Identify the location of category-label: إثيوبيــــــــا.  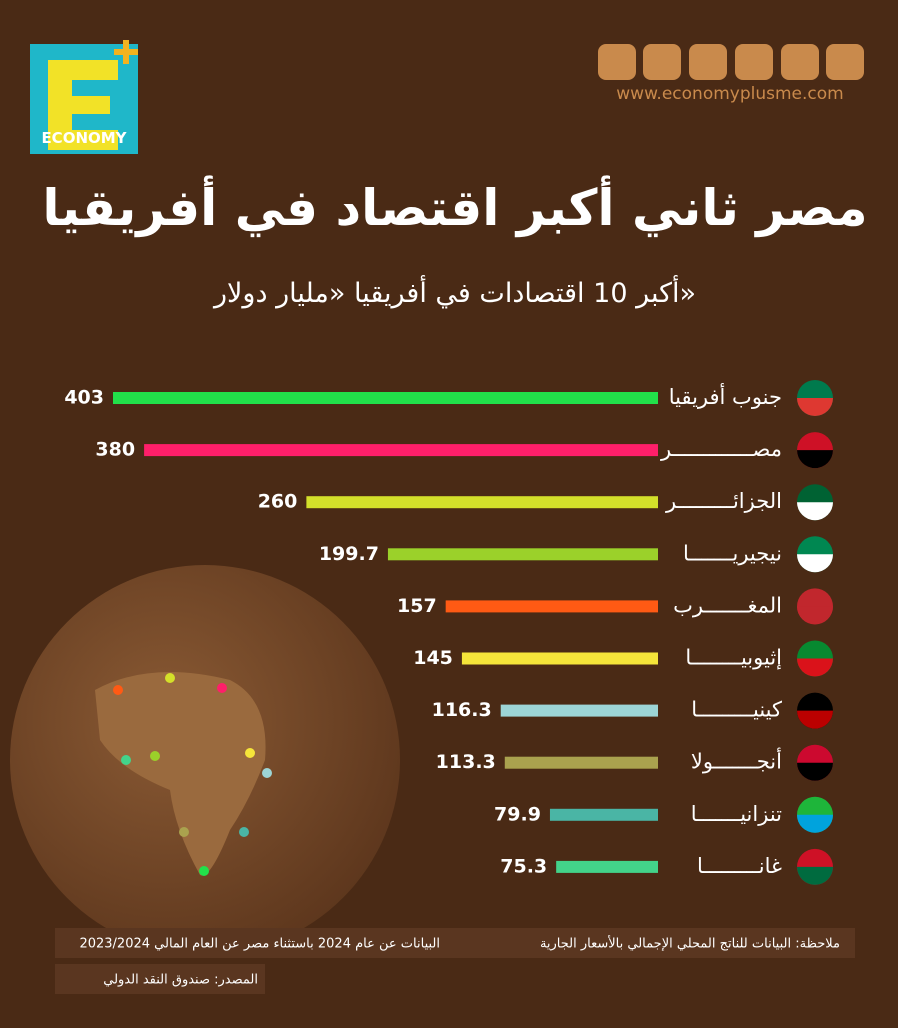
(733, 658).